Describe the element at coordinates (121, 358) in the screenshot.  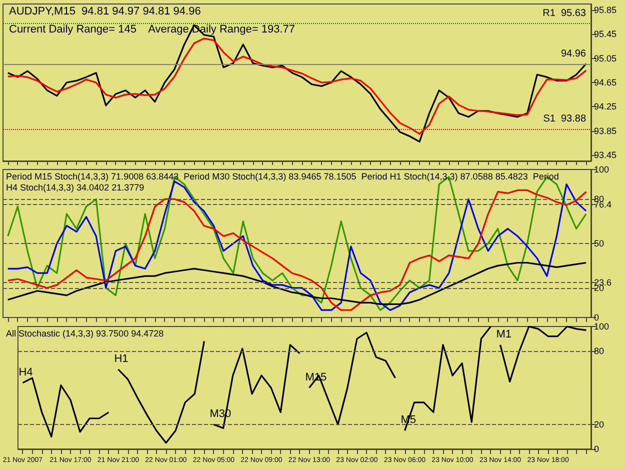
I see `series-label: H1` at that location.